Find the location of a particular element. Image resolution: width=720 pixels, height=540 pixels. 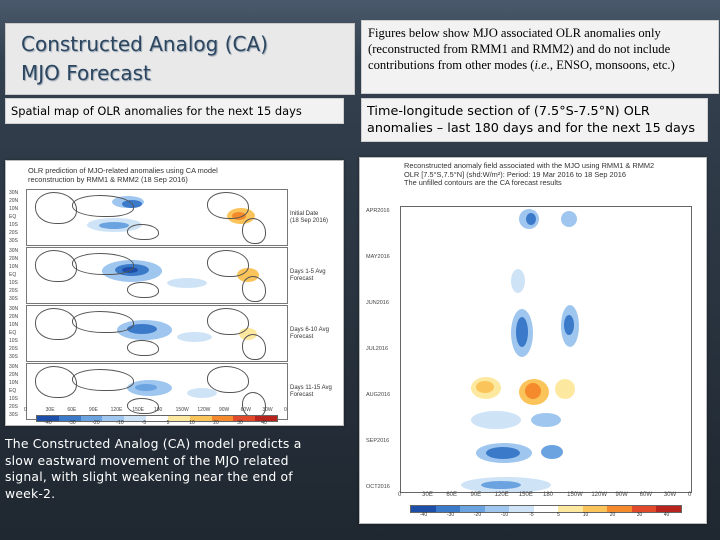

month-tick: JUN2016 is located at coordinates (377, 303).